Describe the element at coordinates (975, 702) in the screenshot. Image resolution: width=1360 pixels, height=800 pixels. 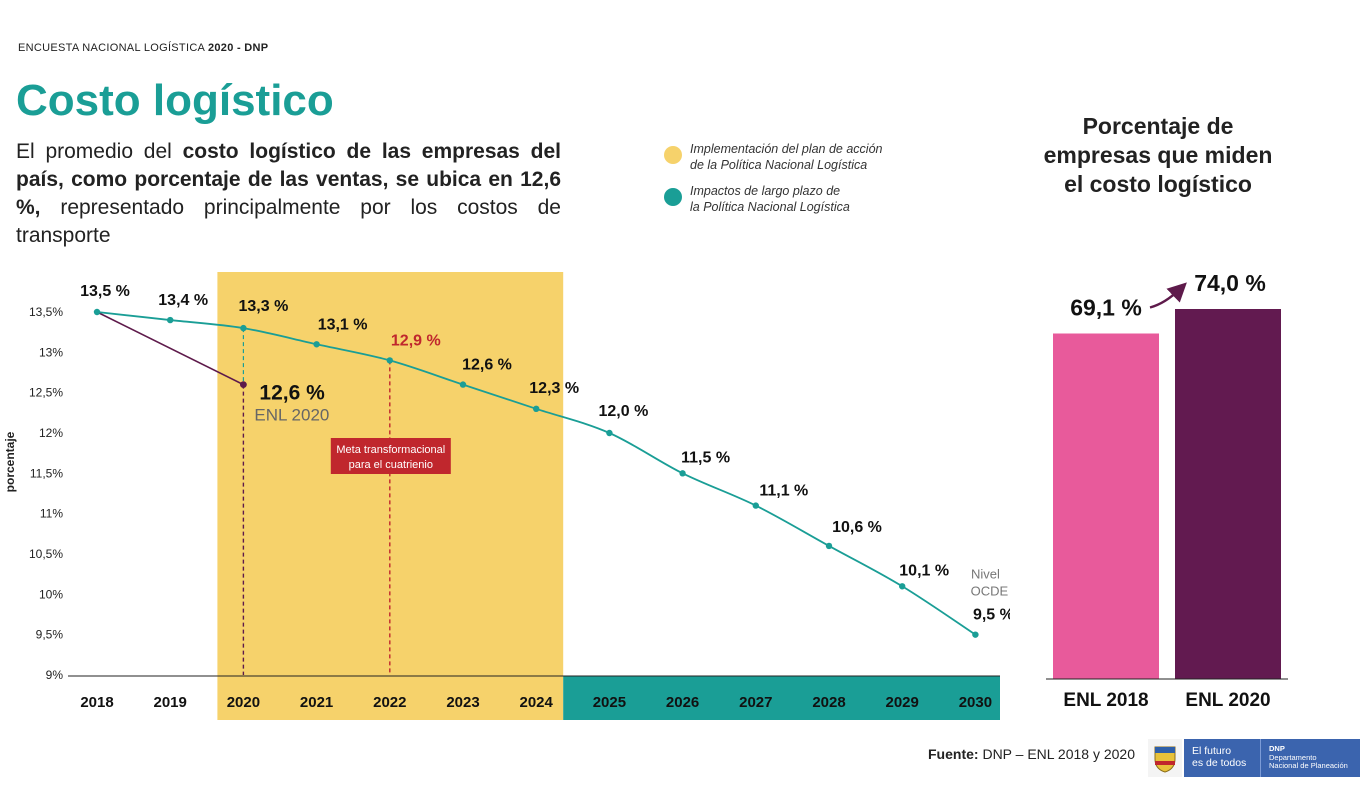
I see `x-tick-label-2030: 2030` at that location.